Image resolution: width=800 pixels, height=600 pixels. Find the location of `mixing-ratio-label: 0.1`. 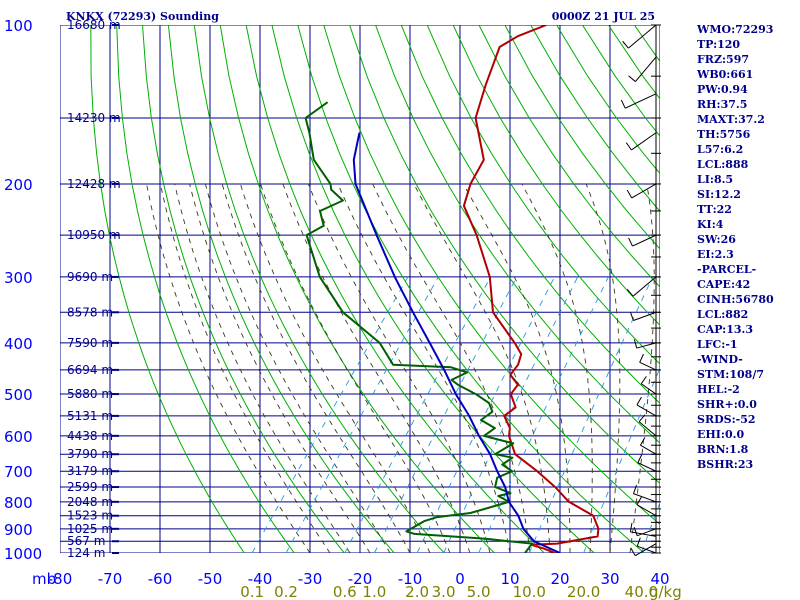

mixing-ratio-label: 0.1 is located at coordinates (252, 591).